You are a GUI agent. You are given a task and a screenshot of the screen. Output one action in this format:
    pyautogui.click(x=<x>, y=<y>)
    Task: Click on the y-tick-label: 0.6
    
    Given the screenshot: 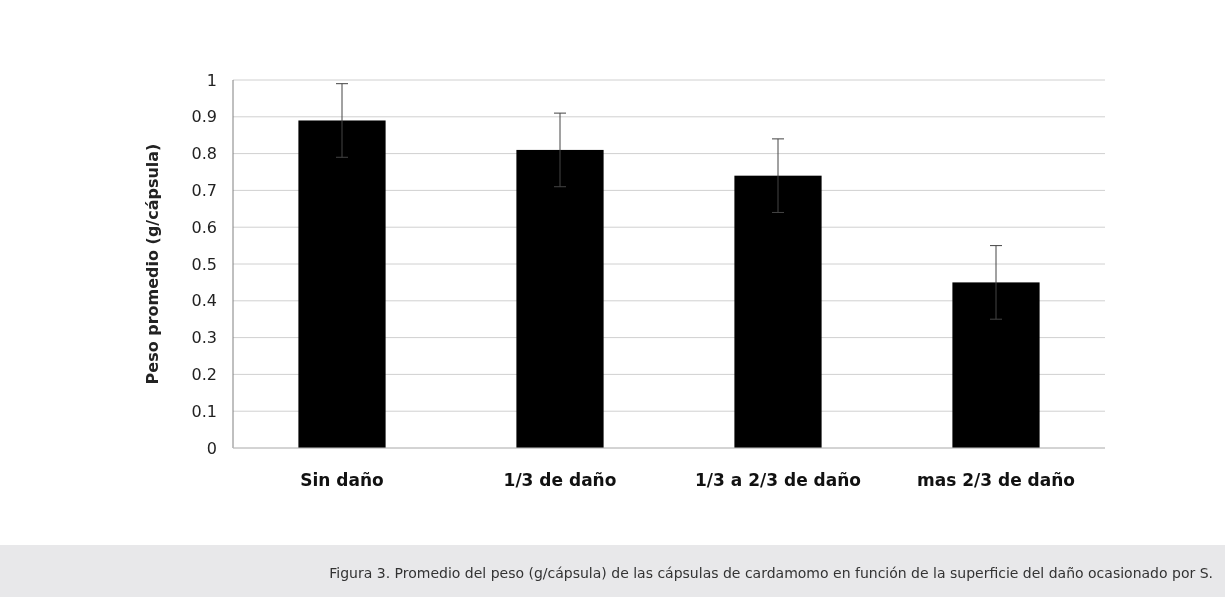 What is the action you would take?
    pyautogui.click(x=204, y=227)
    